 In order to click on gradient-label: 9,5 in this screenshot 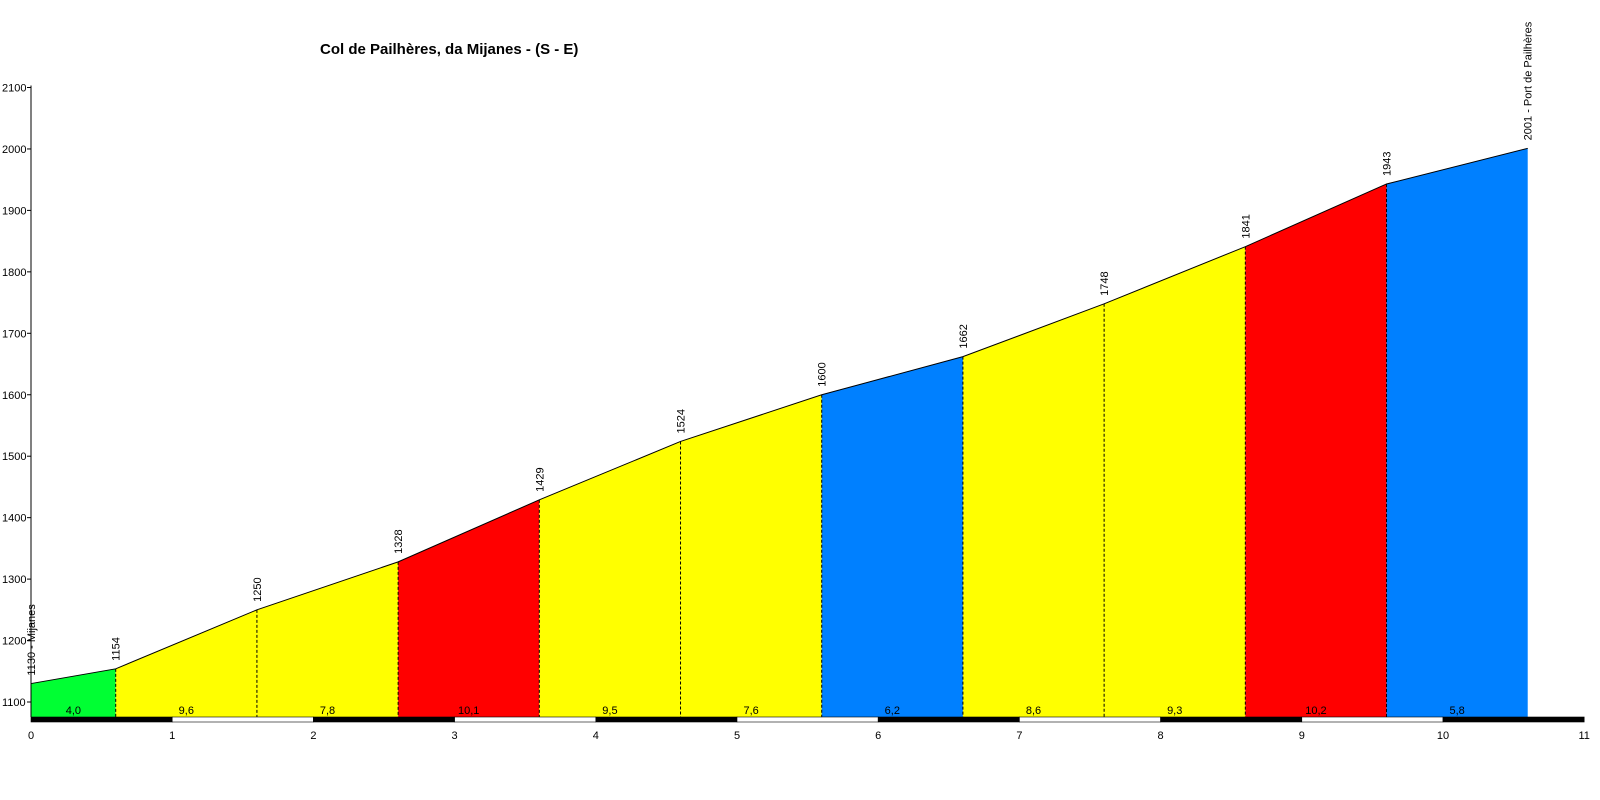, I will do `click(609, 711)`.